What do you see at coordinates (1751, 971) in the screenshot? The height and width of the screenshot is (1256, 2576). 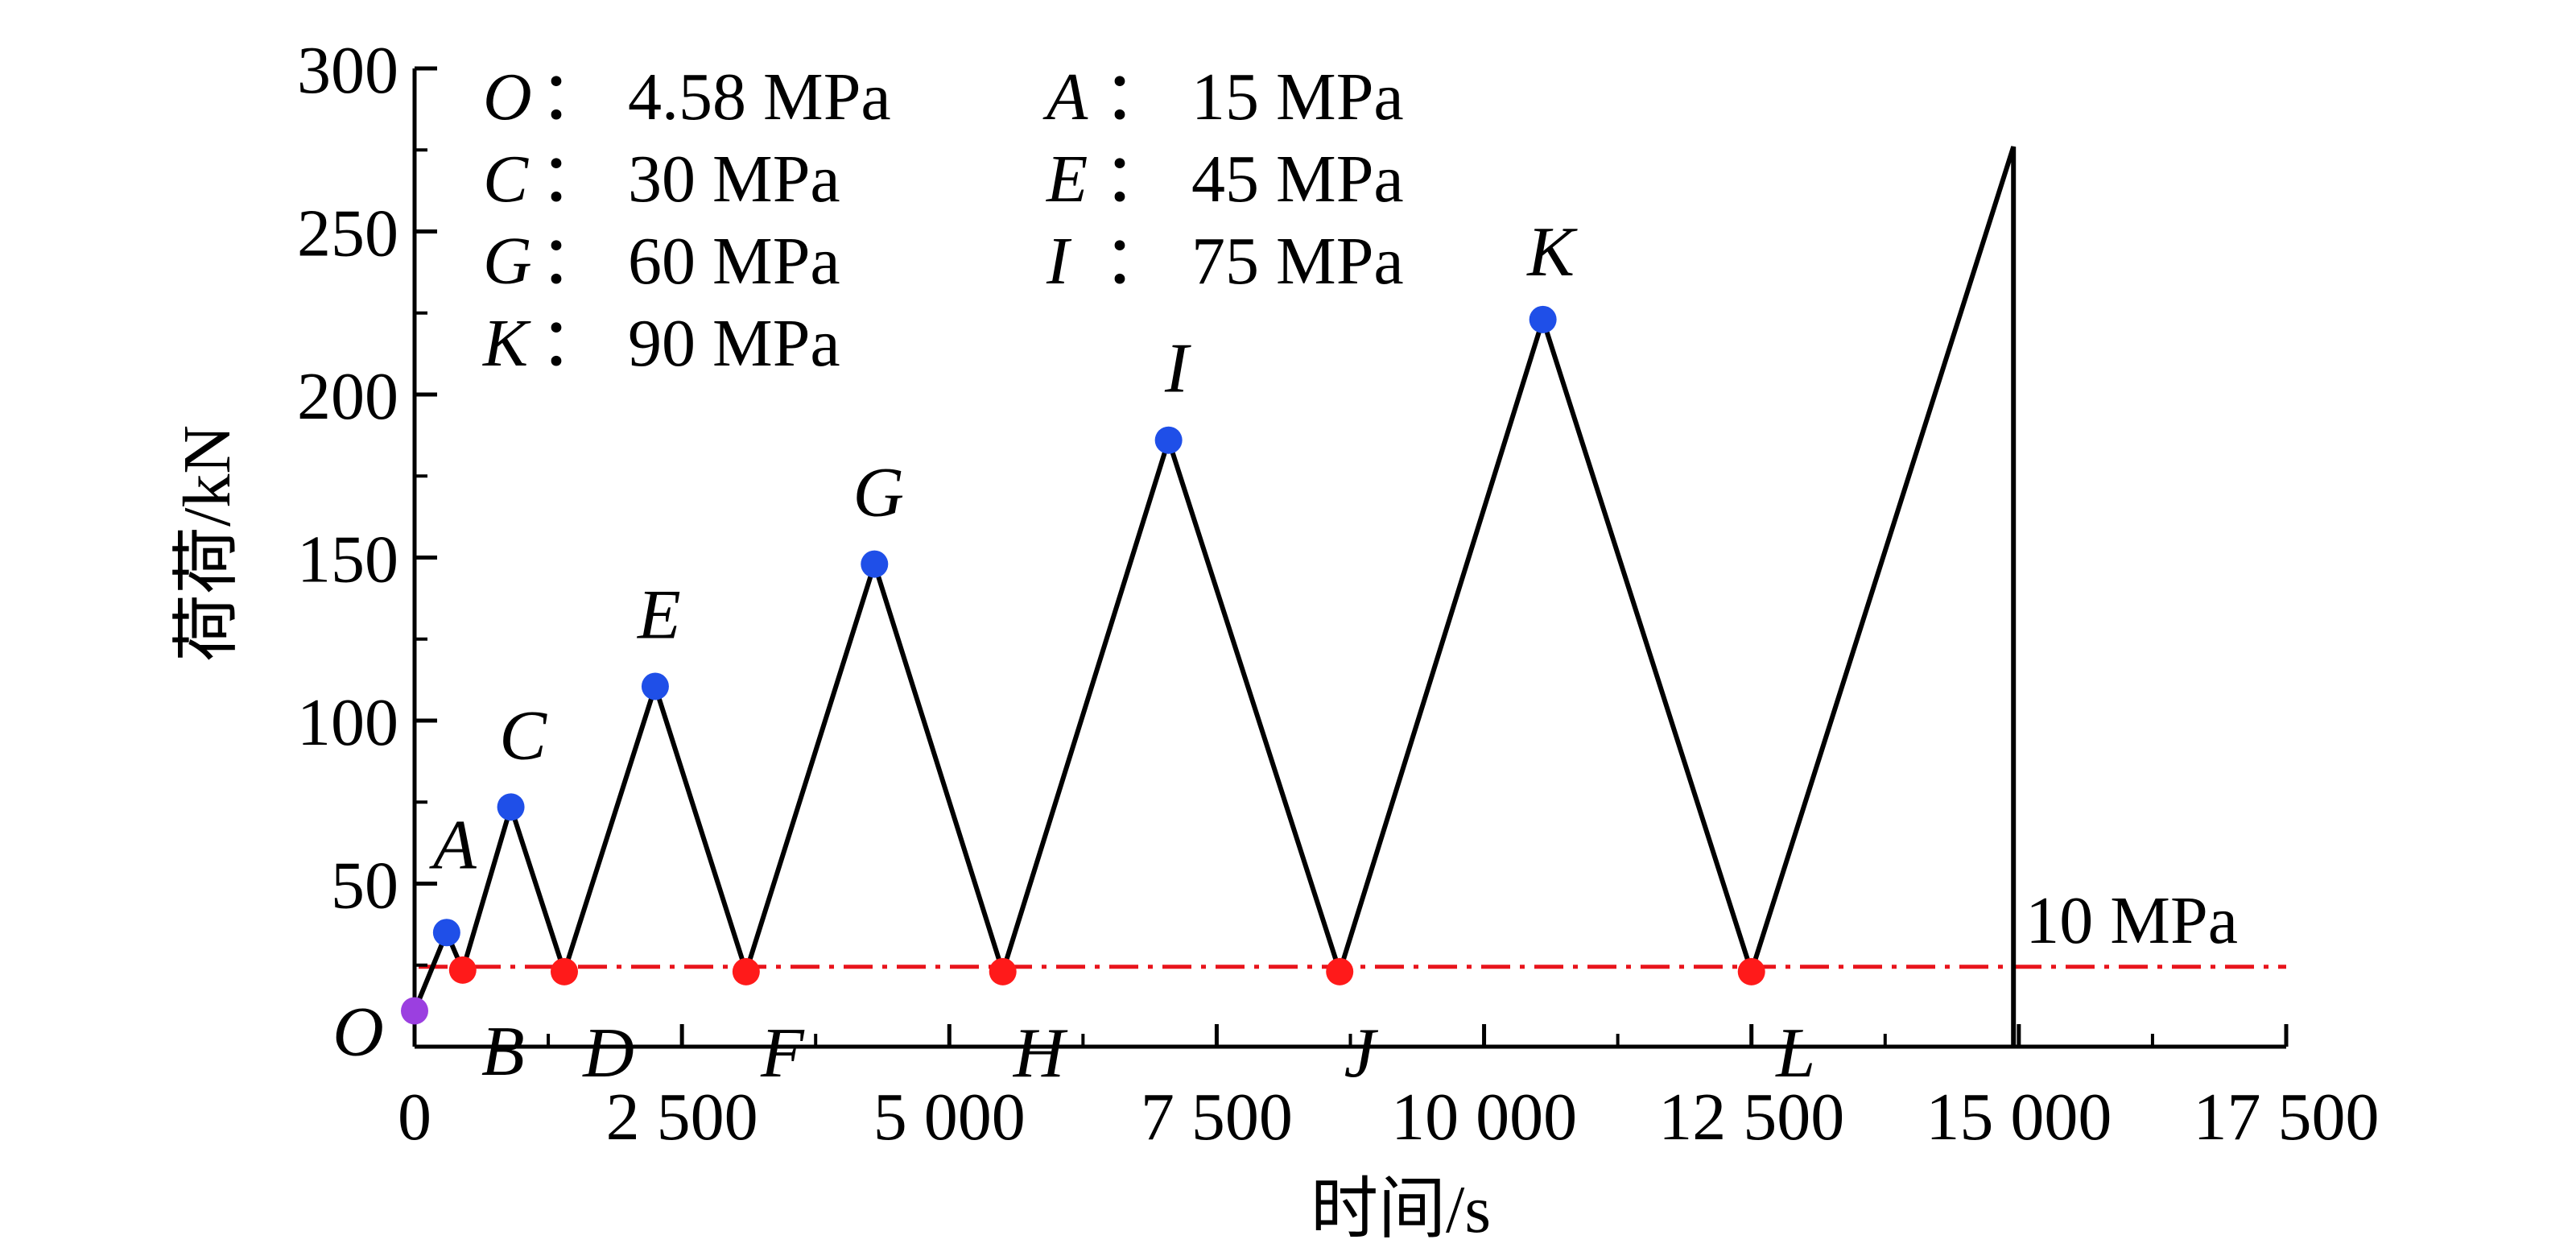 I see `data-point-l` at bounding box center [1751, 971].